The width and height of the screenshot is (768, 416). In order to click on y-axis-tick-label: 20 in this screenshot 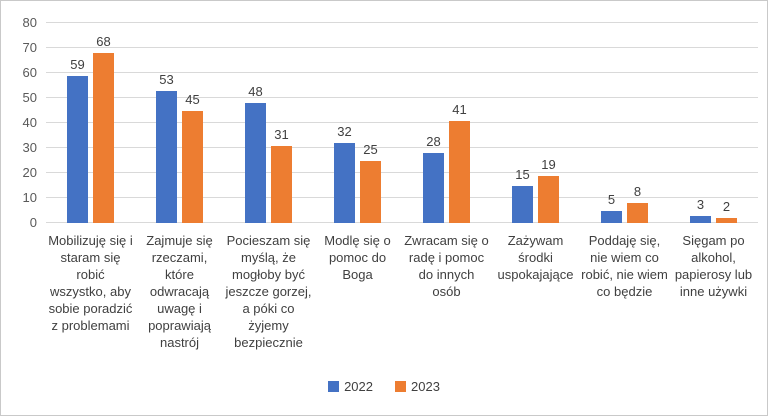, I will do `click(29, 172)`.